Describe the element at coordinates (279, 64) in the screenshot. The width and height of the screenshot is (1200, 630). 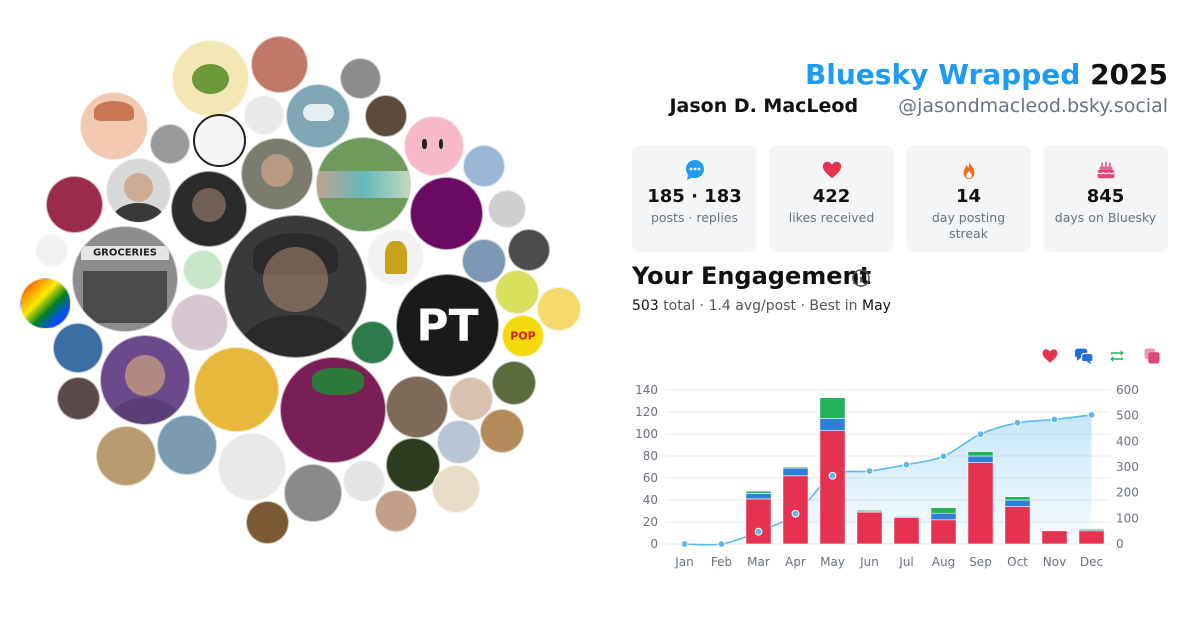
I see `avatar-man-eating` at that location.